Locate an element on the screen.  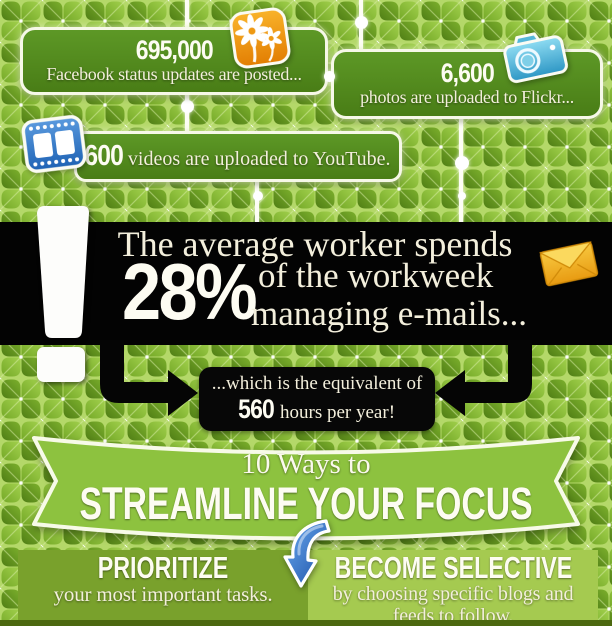
equivalence-value: 560 is located at coordinates (256, 409).